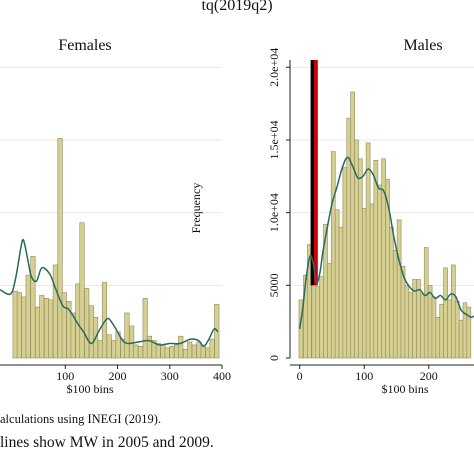 This screenshot has width=474, height=474. I want to click on males-x-tick-label: 0, so click(300, 376).